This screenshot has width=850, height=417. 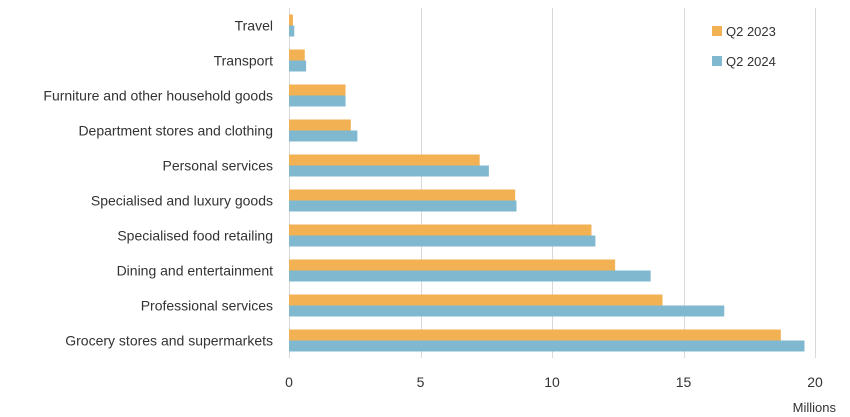 What do you see at coordinates (195, 271) in the screenshot?
I see `category-label-7: Dining and entertainment` at bounding box center [195, 271].